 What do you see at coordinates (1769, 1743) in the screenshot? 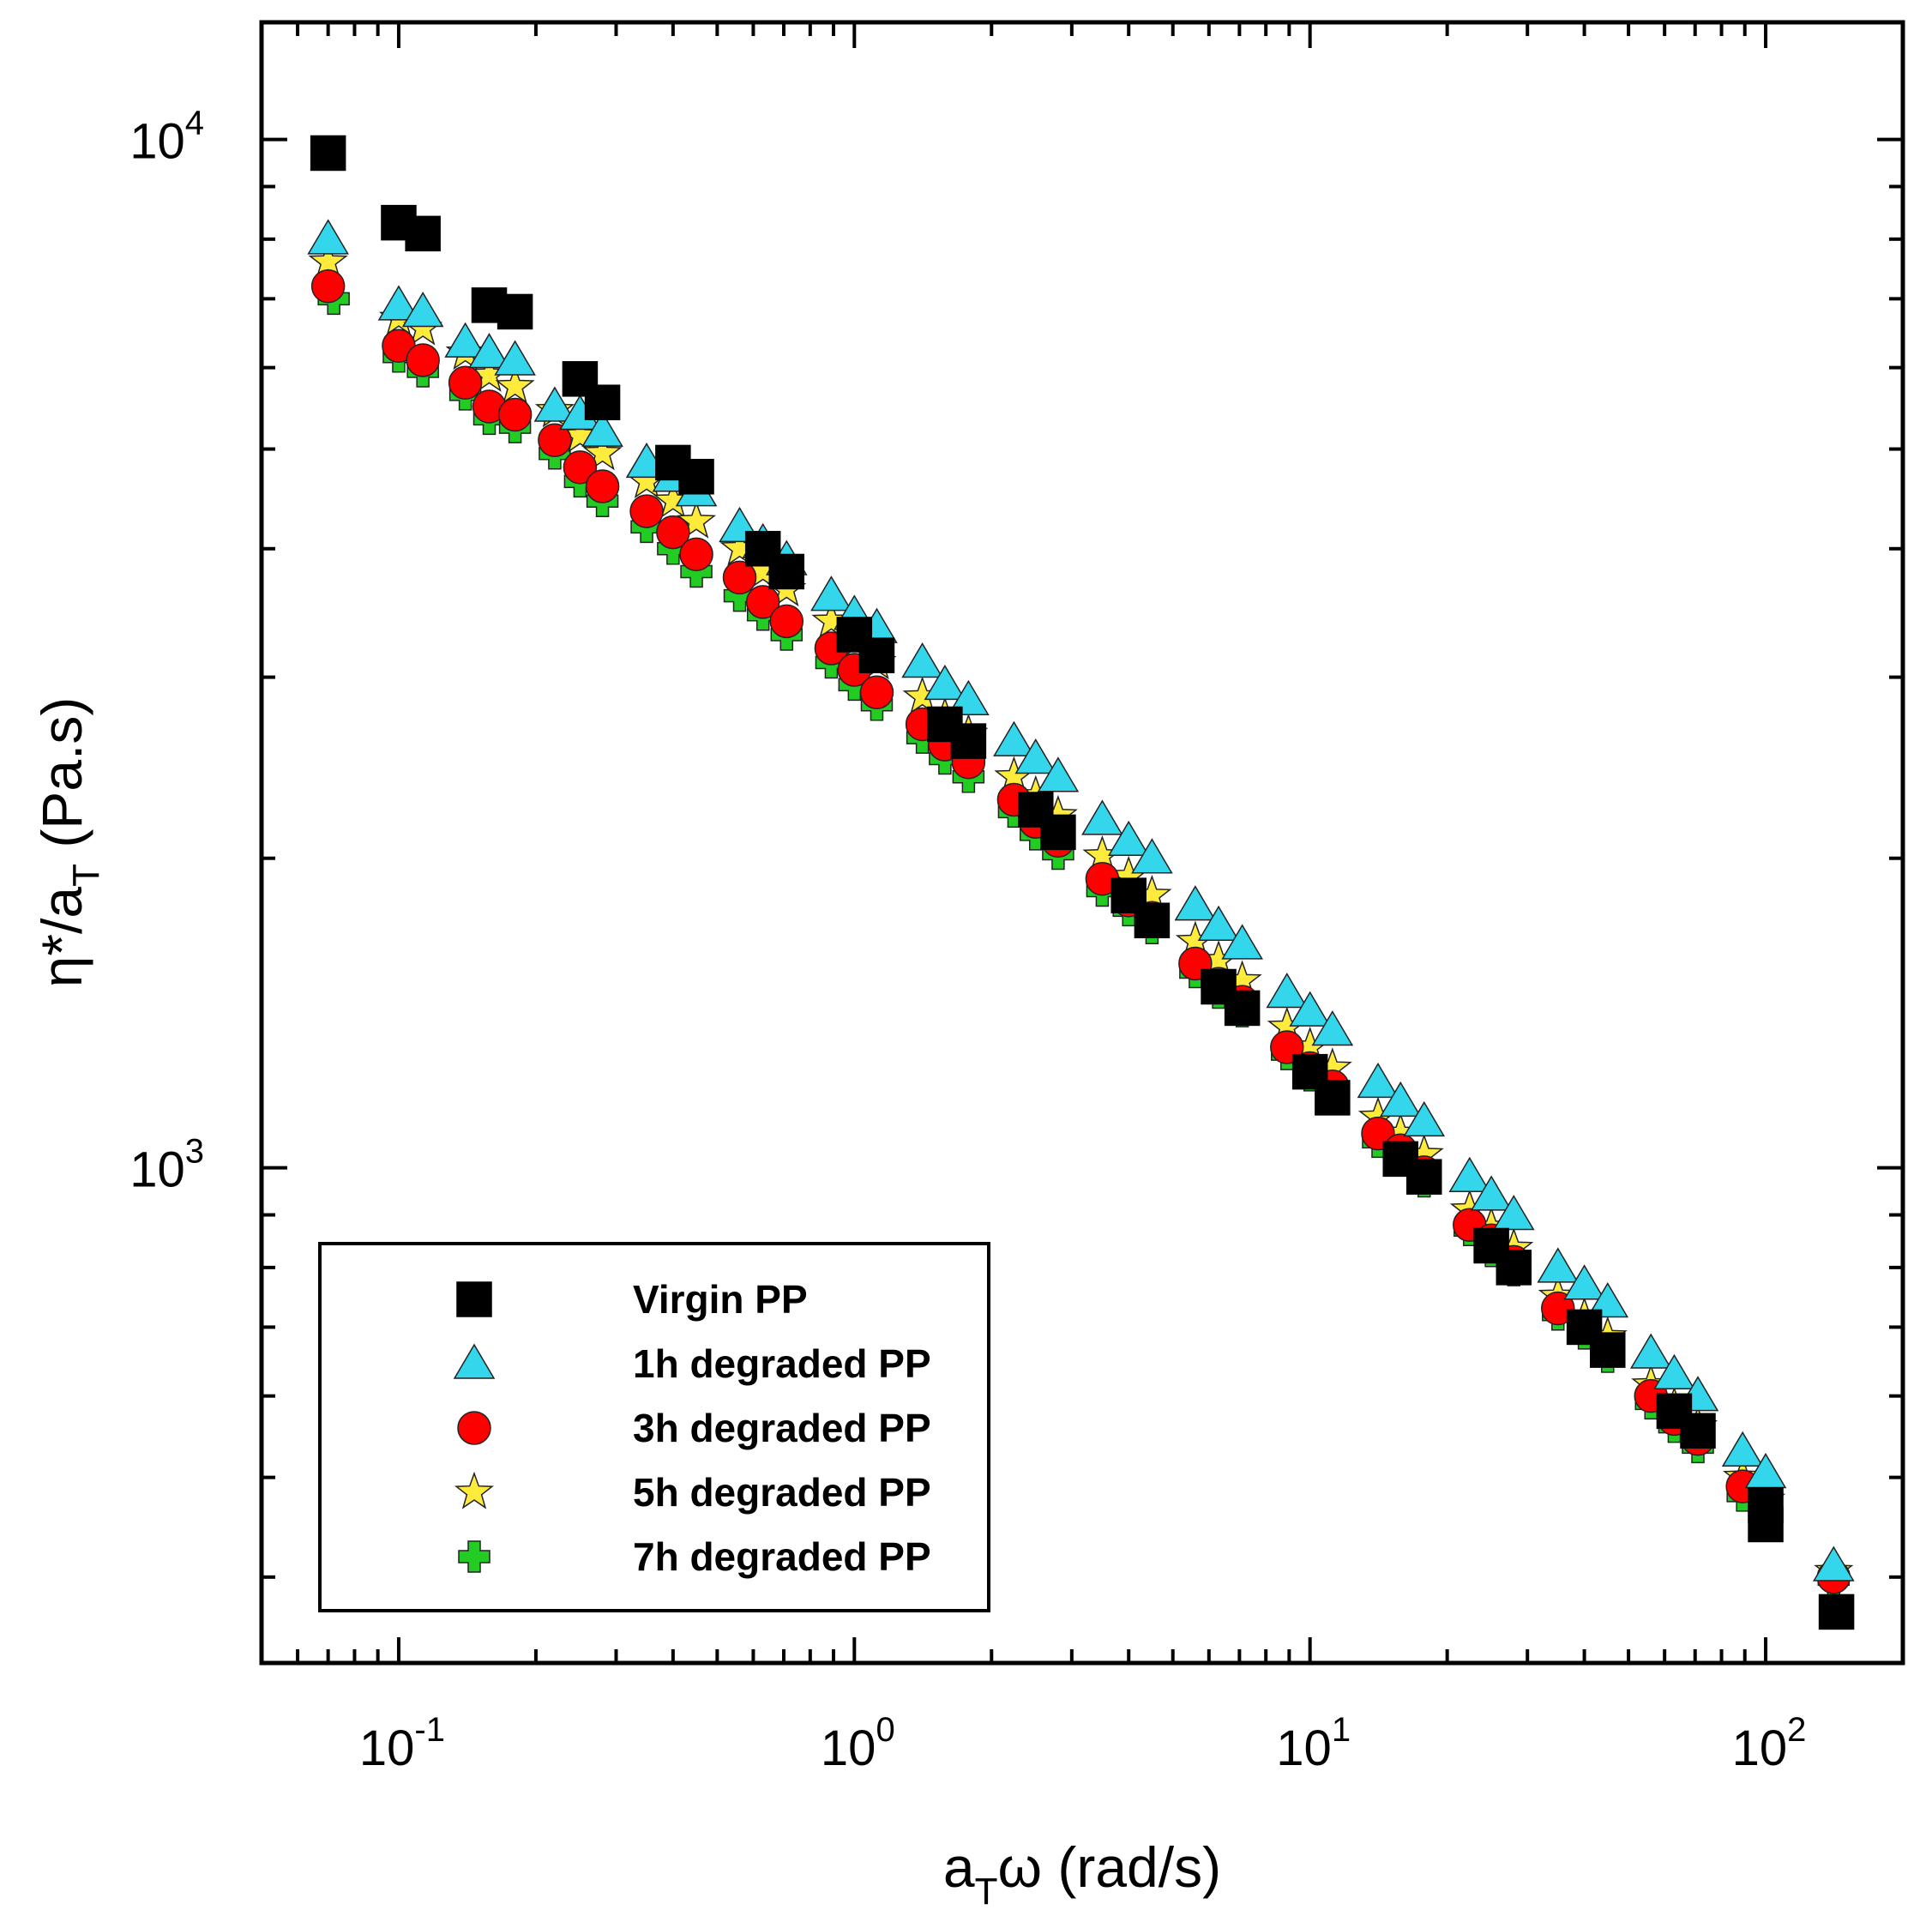
I see `x-tick-label: 10²` at bounding box center [1769, 1743].